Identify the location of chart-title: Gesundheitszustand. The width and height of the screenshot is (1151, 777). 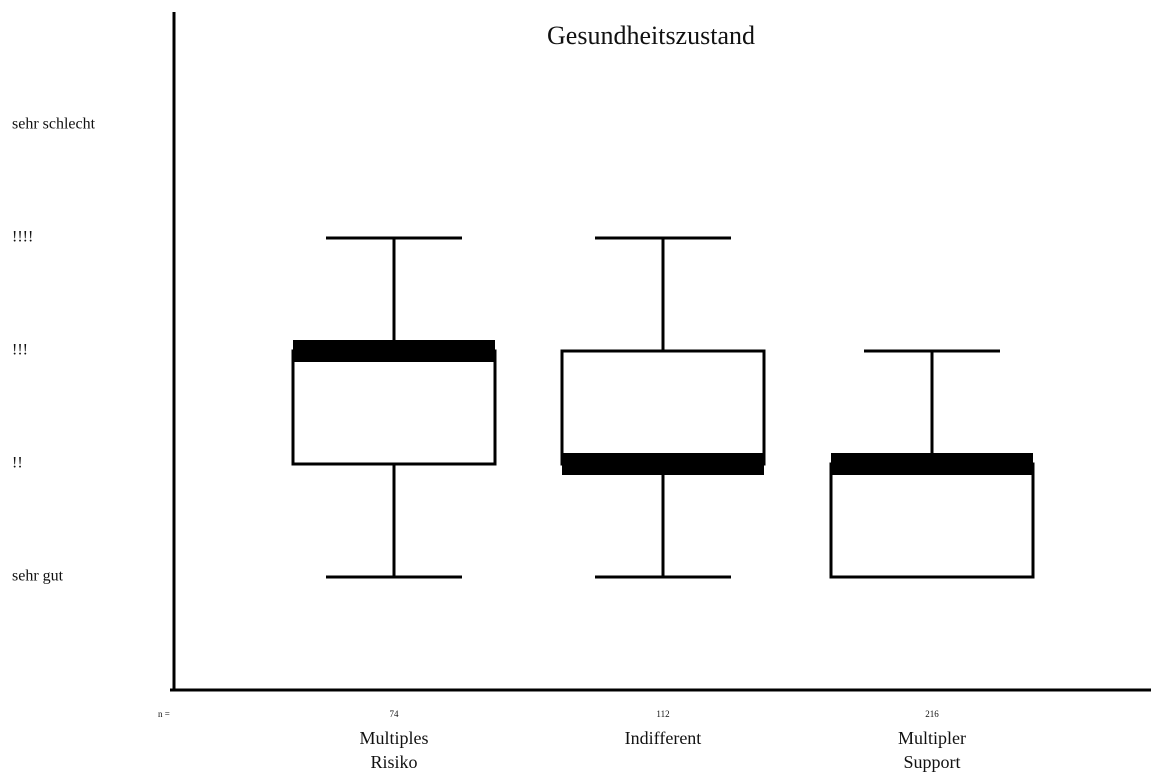
(651, 35).